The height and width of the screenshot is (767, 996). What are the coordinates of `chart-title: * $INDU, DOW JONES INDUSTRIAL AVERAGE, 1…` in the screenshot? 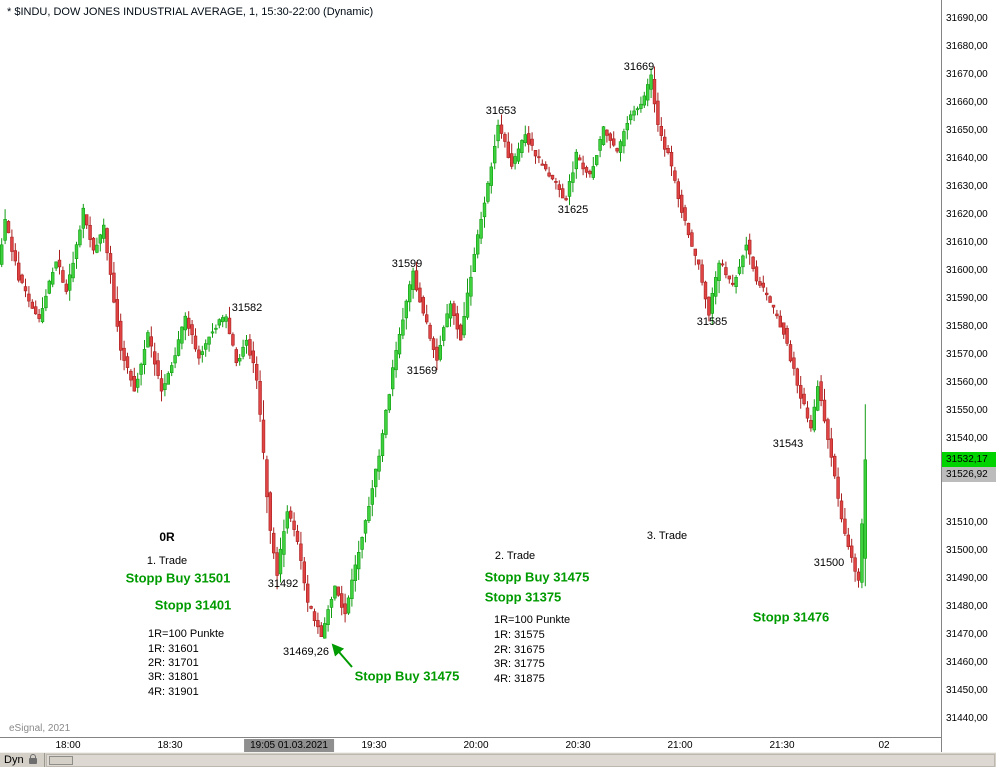 It's located at (190, 12).